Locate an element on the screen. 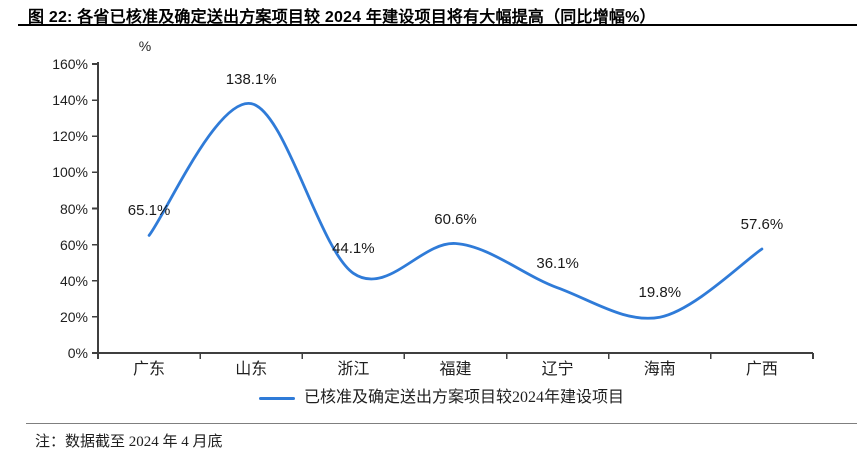  figure-note: 注：数据截至 2024 年 4 月底 is located at coordinates (129, 442).